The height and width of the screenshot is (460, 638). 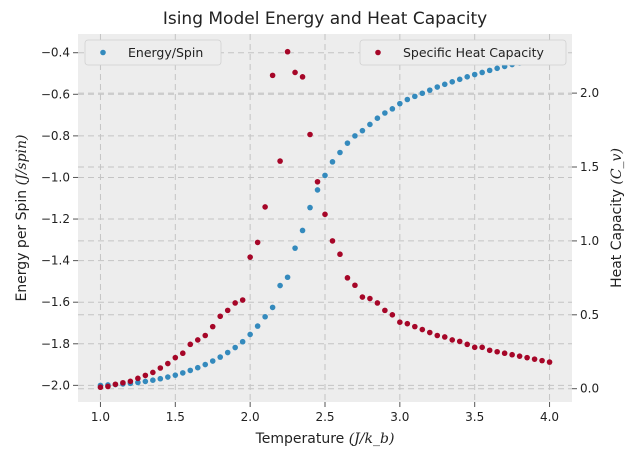 I want to click on y-left-tick-label-2: −1.6, so click(x=55, y=302).